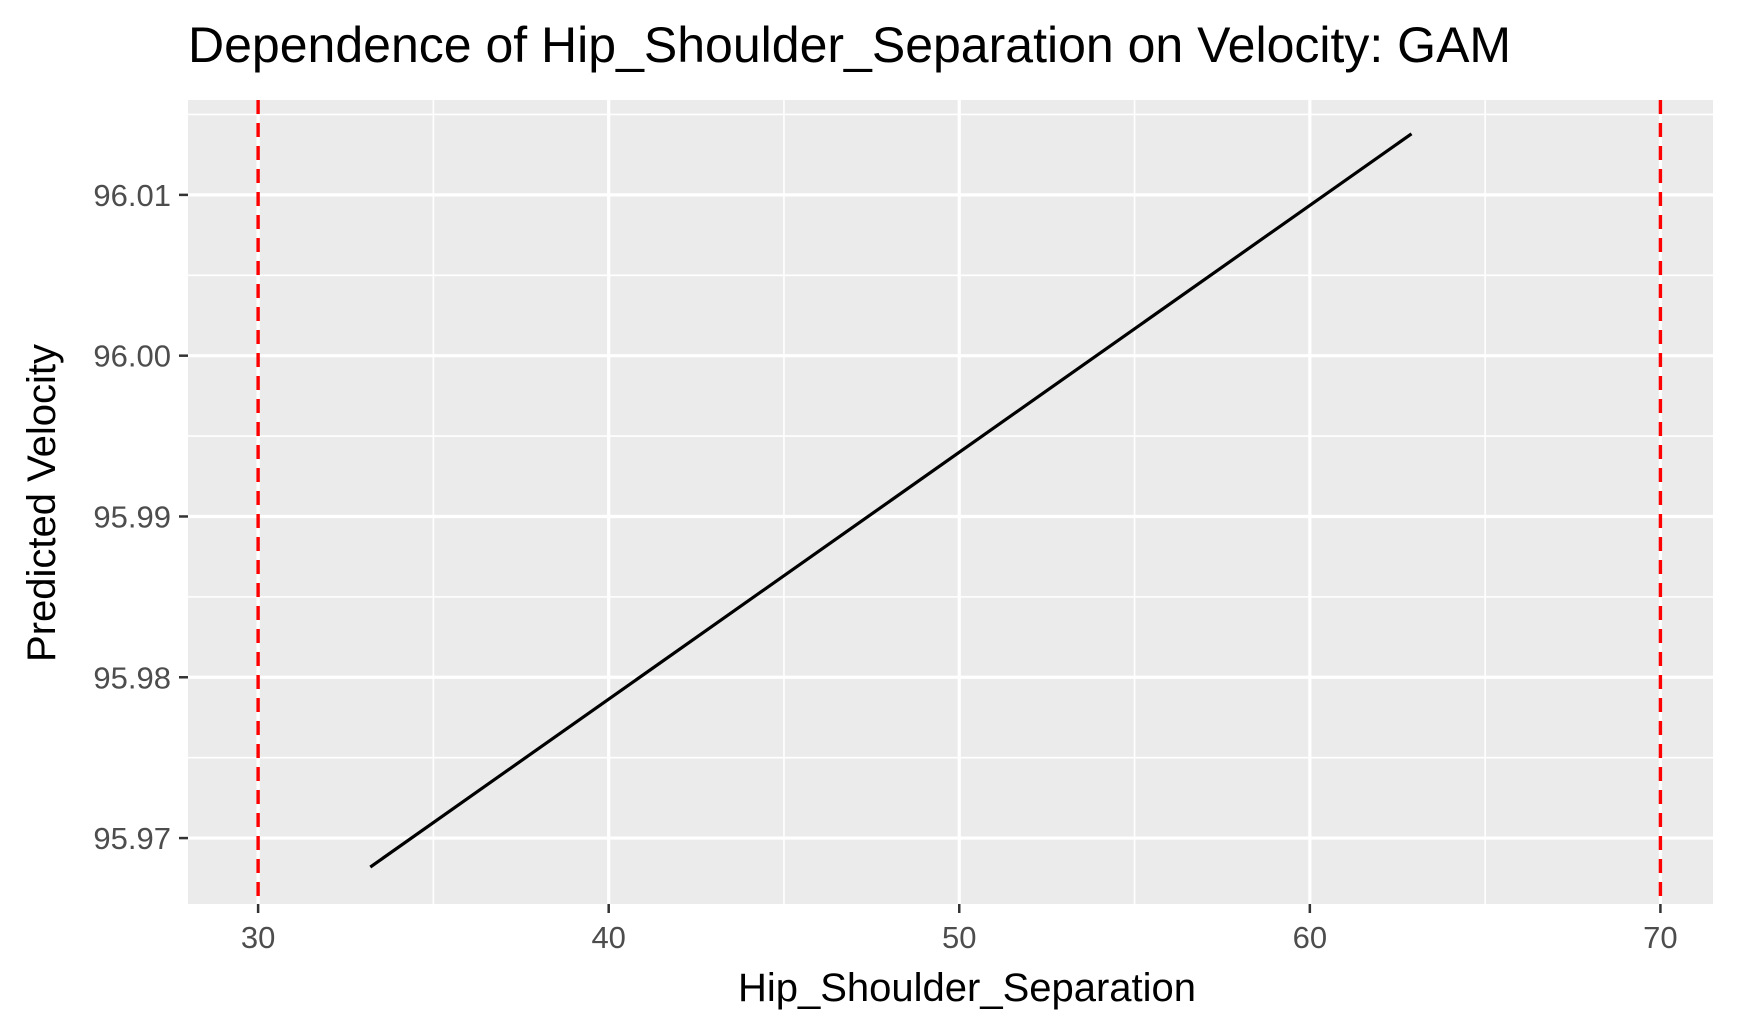 The height and width of the screenshot is (1032, 1762). I want to click on y-tick-label: 95.97, so click(132, 838).